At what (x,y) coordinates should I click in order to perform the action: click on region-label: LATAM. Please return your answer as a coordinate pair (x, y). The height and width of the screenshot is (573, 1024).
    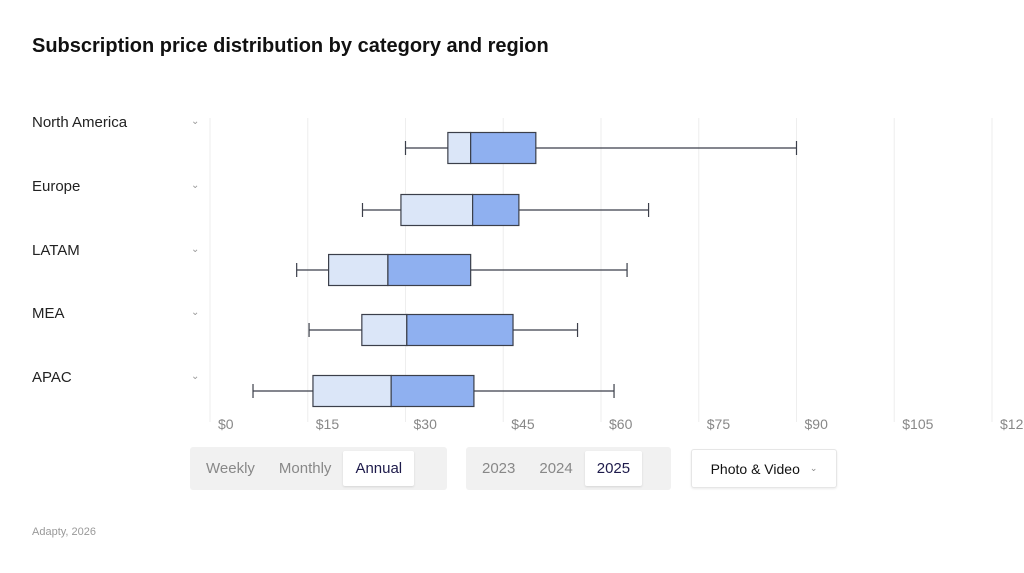
    Looking at the image, I should click on (56, 250).